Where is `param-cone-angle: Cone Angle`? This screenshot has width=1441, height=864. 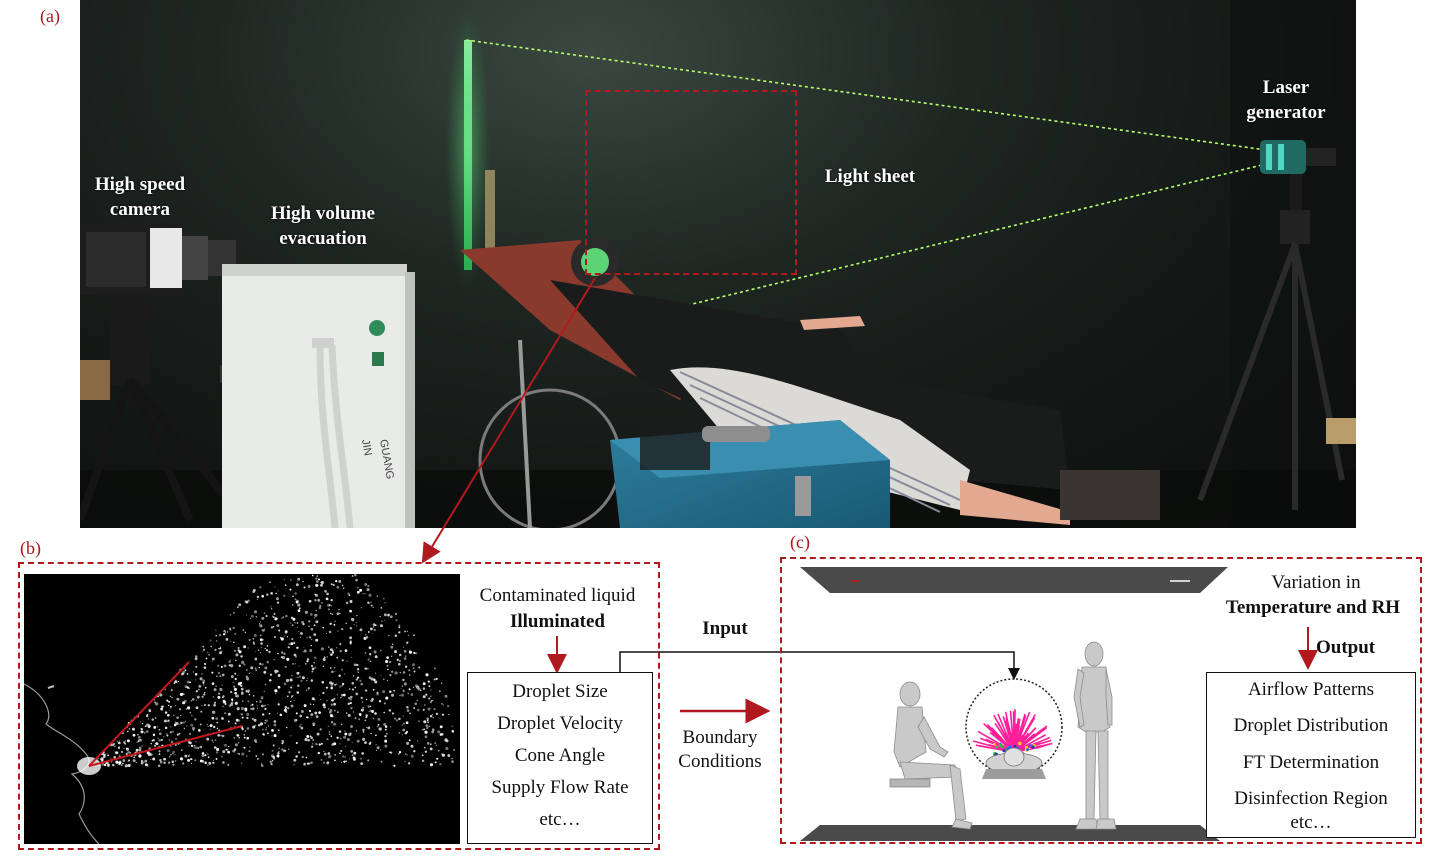
param-cone-angle: Cone Angle is located at coordinates (560, 755).